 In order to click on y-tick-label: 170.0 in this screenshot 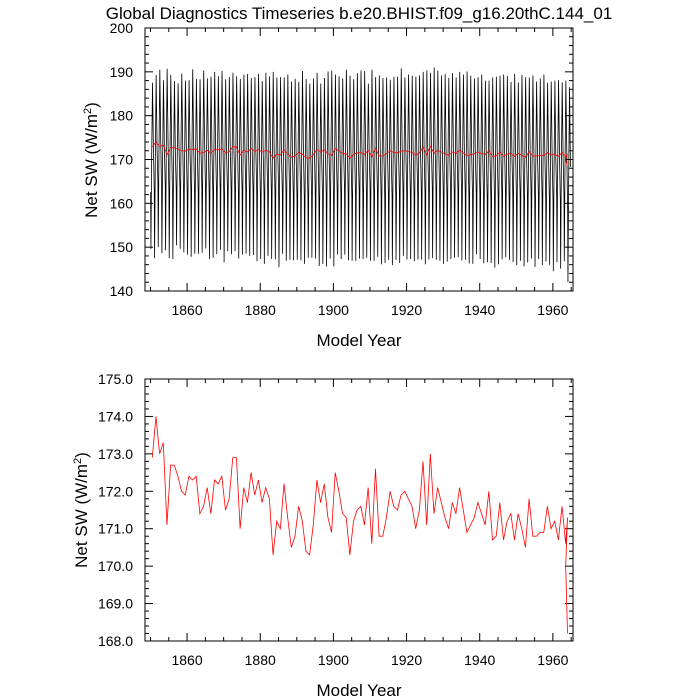, I will do `click(115, 566)`.